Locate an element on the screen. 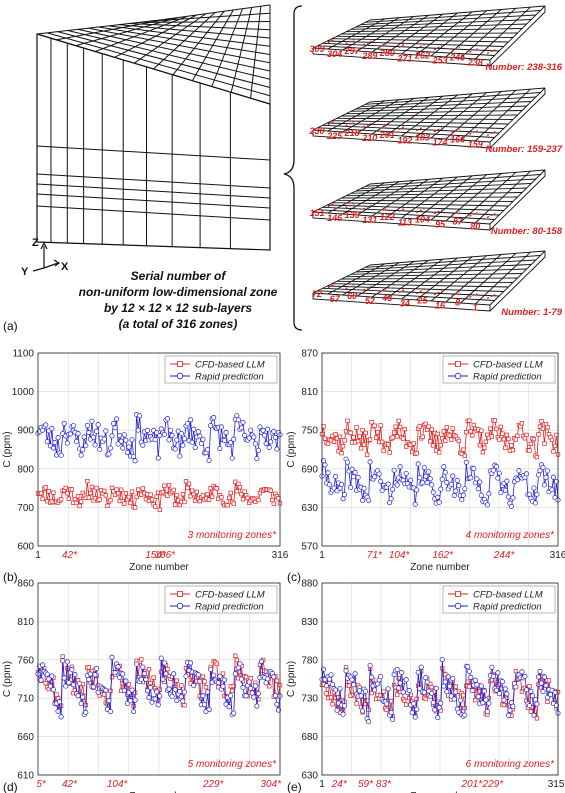 This screenshot has height=793, width=565. zone-number-label: 309 is located at coordinates (316, 49).